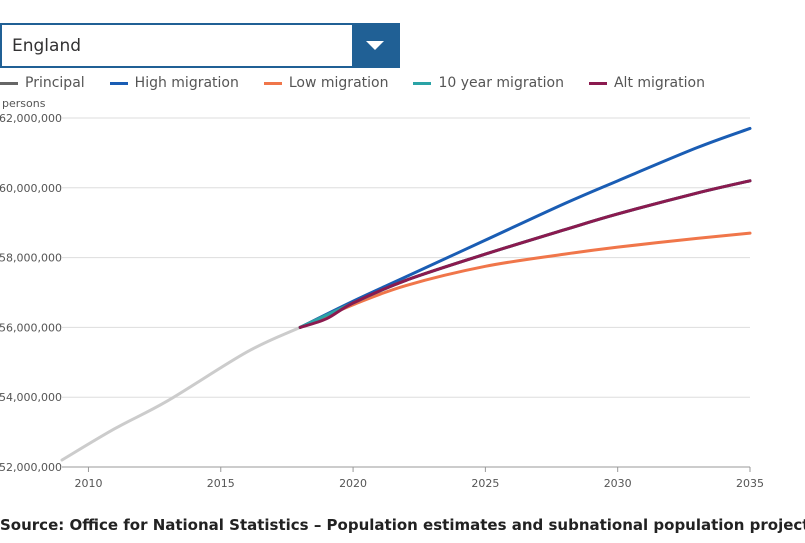 The width and height of the screenshot is (805, 543). Describe the element at coordinates (24, 103) in the screenshot. I see `y-axis-unit-label: persons` at that location.